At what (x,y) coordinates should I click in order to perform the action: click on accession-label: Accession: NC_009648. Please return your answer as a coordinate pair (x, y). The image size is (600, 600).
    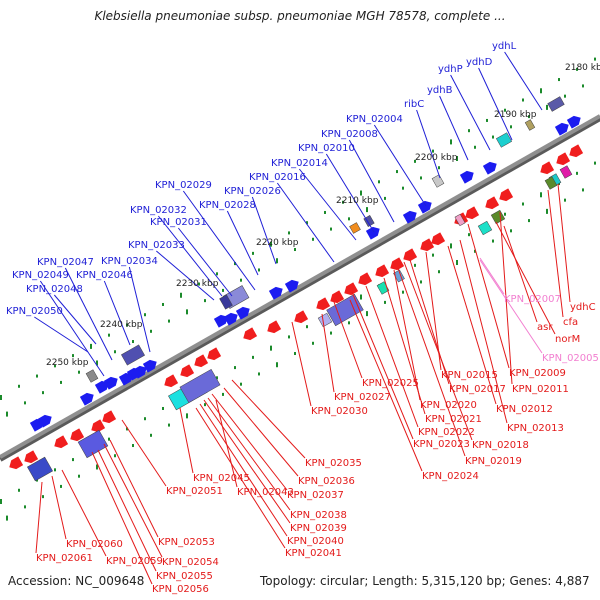
    Looking at the image, I should click on (76, 581).